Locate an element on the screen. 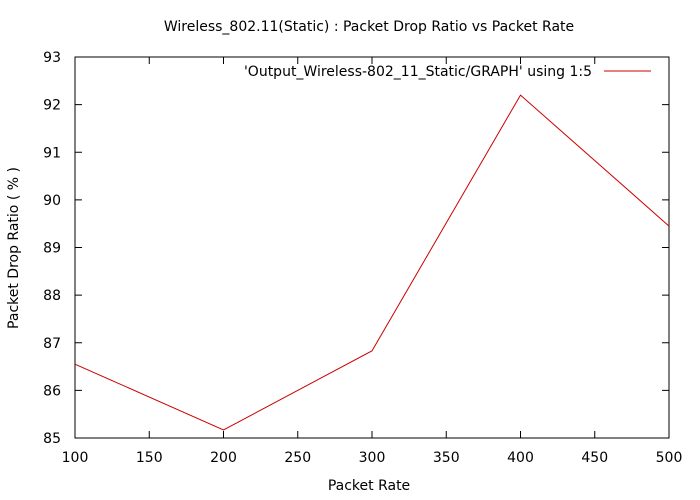  x-axis-label: Packet Rate is located at coordinates (369, 486).